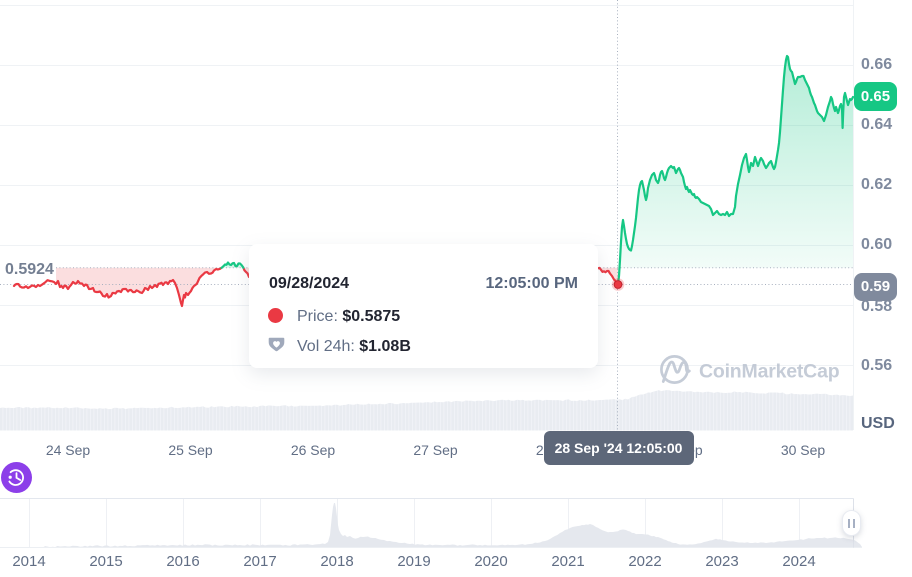  Describe the element at coordinates (769, 372) in the screenshot. I see `svg-text: CoinMarketCap` at that location.